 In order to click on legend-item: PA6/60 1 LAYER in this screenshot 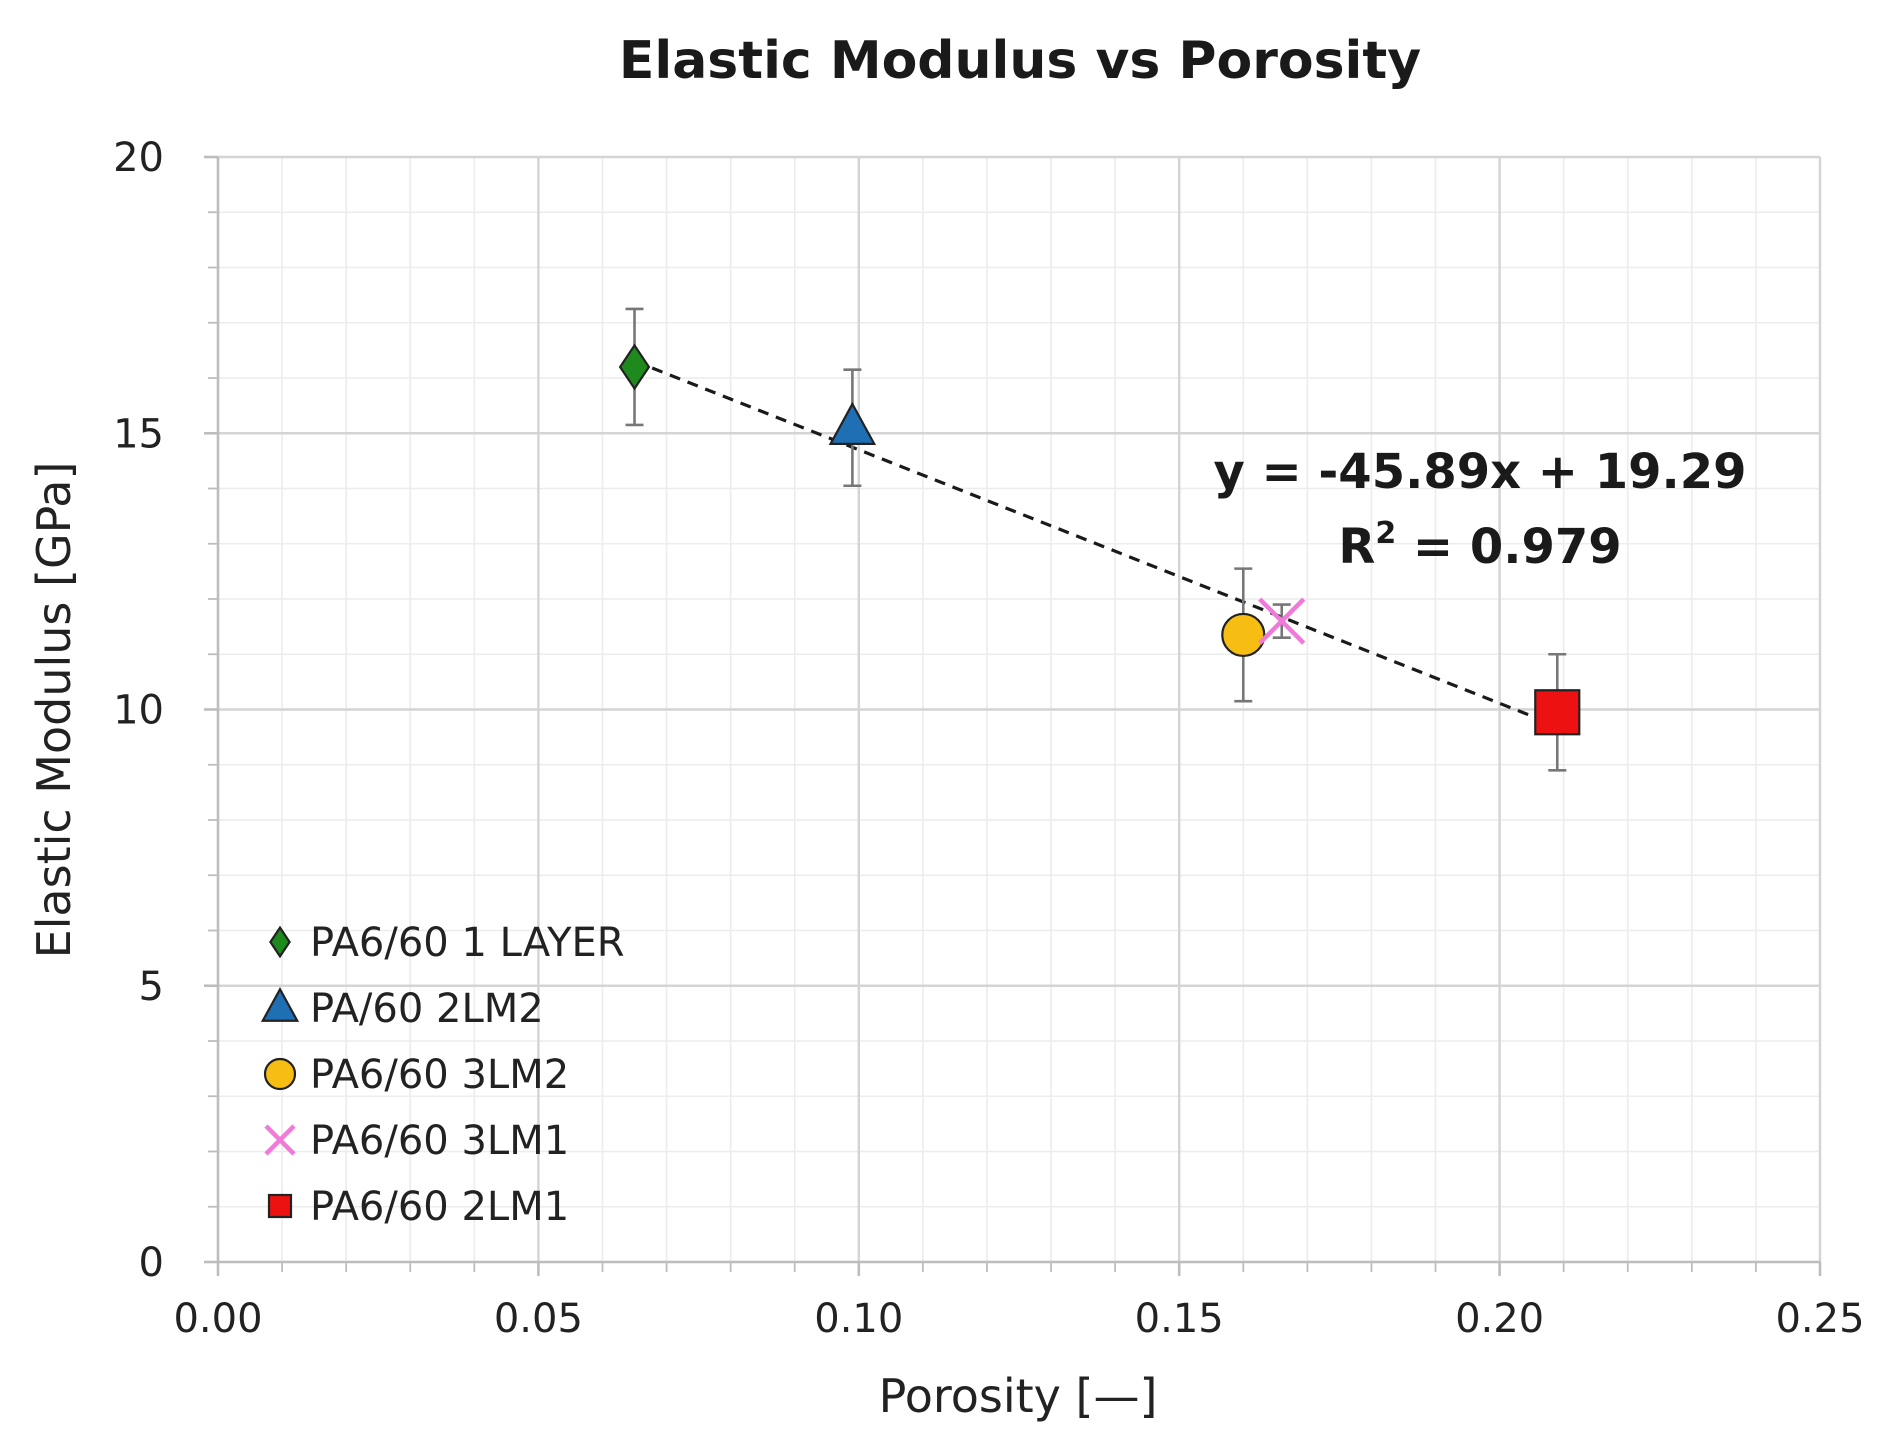, I will do `click(447, 943)`.